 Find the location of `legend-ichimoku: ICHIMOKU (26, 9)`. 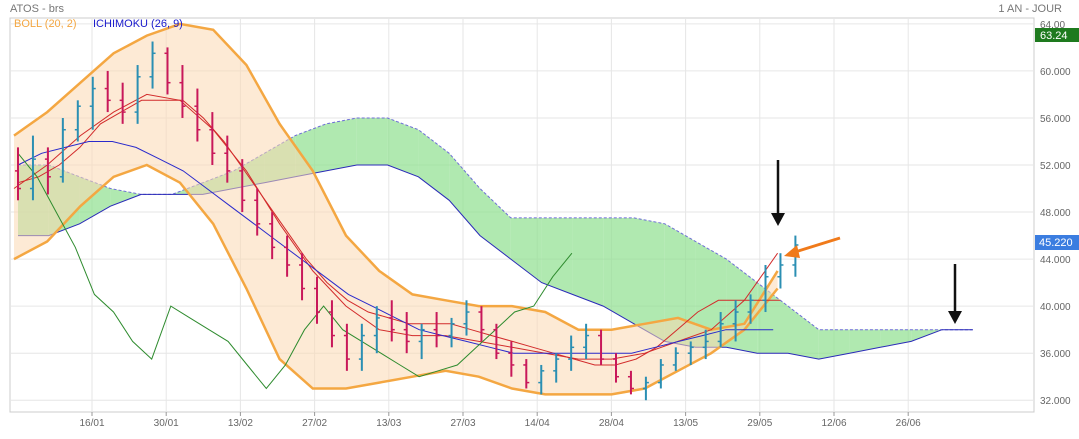

legend-ichimoku: ICHIMOKU (26, 9) is located at coordinates (138, 24).